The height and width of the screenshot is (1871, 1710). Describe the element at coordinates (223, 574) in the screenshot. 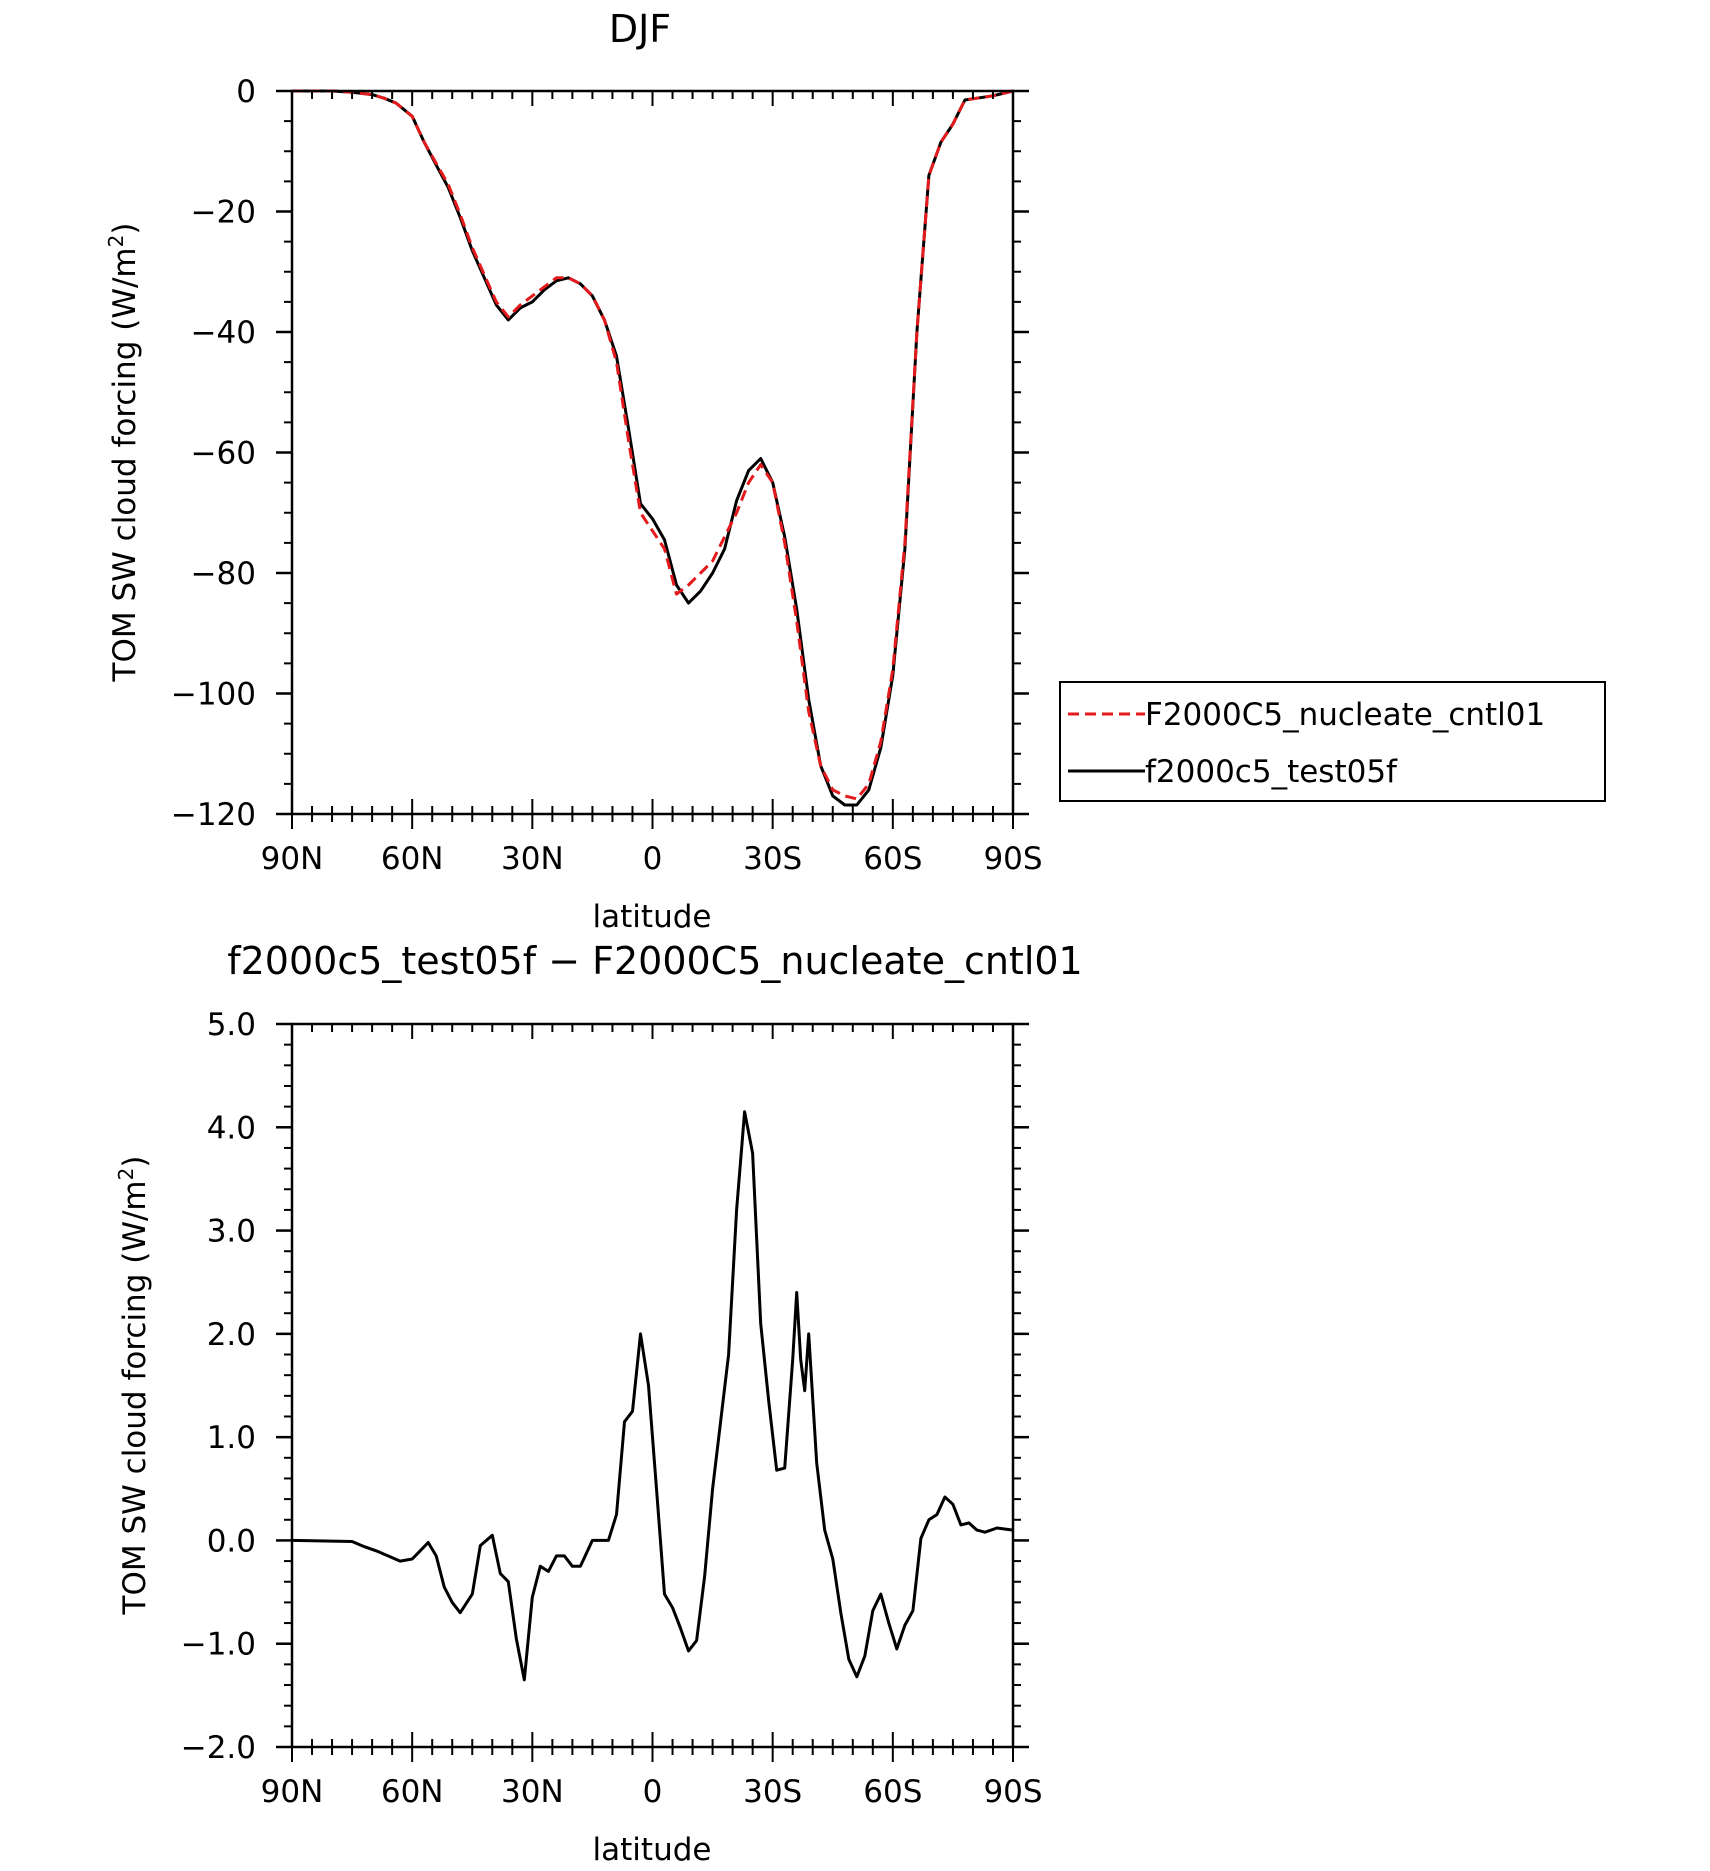

I see `y-tick-label: −80` at that location.